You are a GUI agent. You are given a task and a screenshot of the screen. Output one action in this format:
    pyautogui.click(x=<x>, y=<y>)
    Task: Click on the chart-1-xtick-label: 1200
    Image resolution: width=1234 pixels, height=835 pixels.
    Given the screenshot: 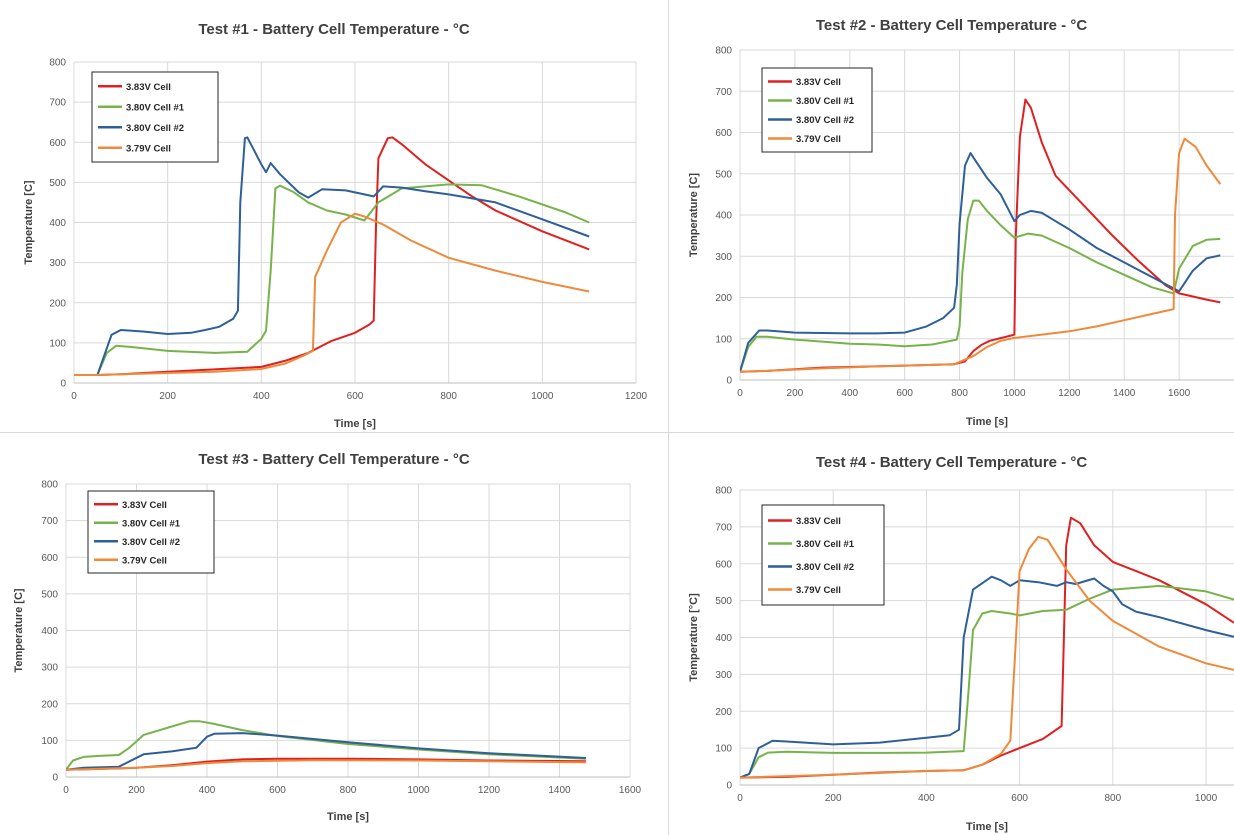 What is the action you would take?
    pyautogui.click(x=636, y=396)
    